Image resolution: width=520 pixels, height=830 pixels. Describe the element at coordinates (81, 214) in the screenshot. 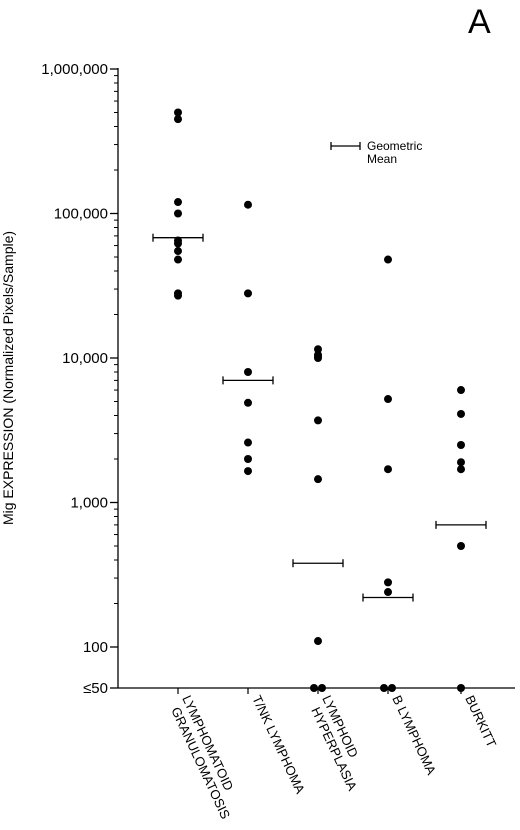

I see `y-tick-label-4: 100,000` at that location.